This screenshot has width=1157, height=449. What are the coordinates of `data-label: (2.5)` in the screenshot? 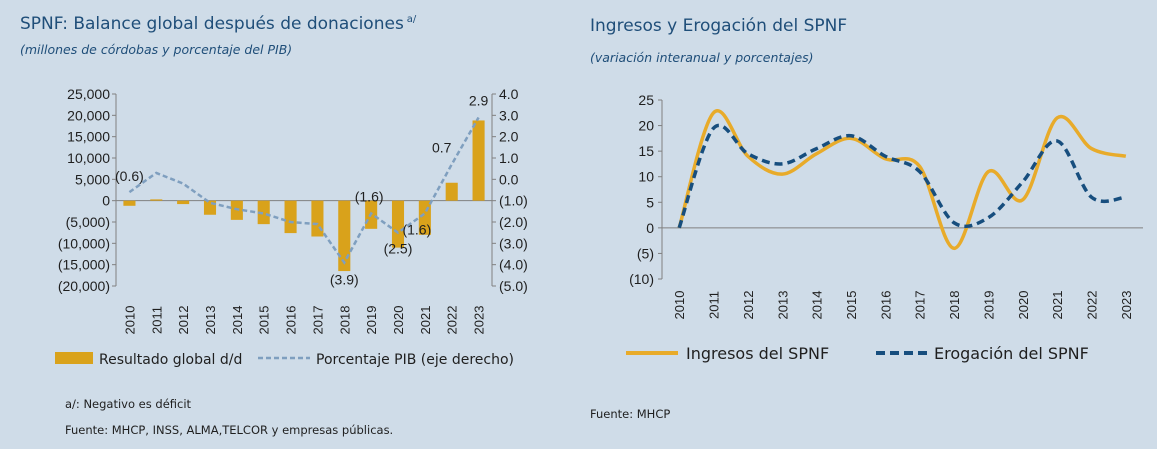 It's located at (398, 249).